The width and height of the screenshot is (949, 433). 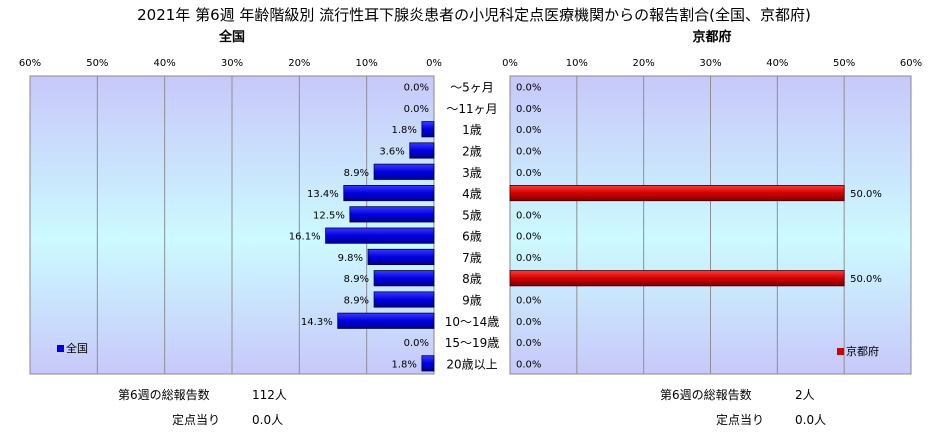 I want to click on footer-right-per-value: 0.0人, so click(x=810, y=420).